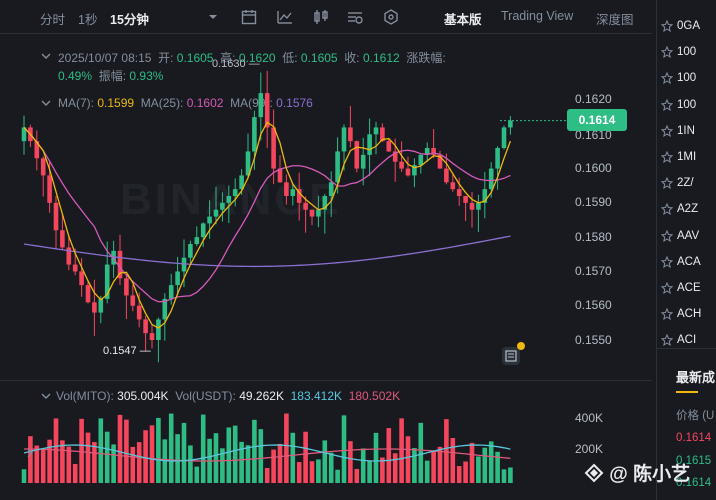 The width and height of the screenshot is (716, 500). What do you see at coordinates (391, 17) in the screenshot?
I see `hexagon-settings-icon` at bounding box center [391, 17].